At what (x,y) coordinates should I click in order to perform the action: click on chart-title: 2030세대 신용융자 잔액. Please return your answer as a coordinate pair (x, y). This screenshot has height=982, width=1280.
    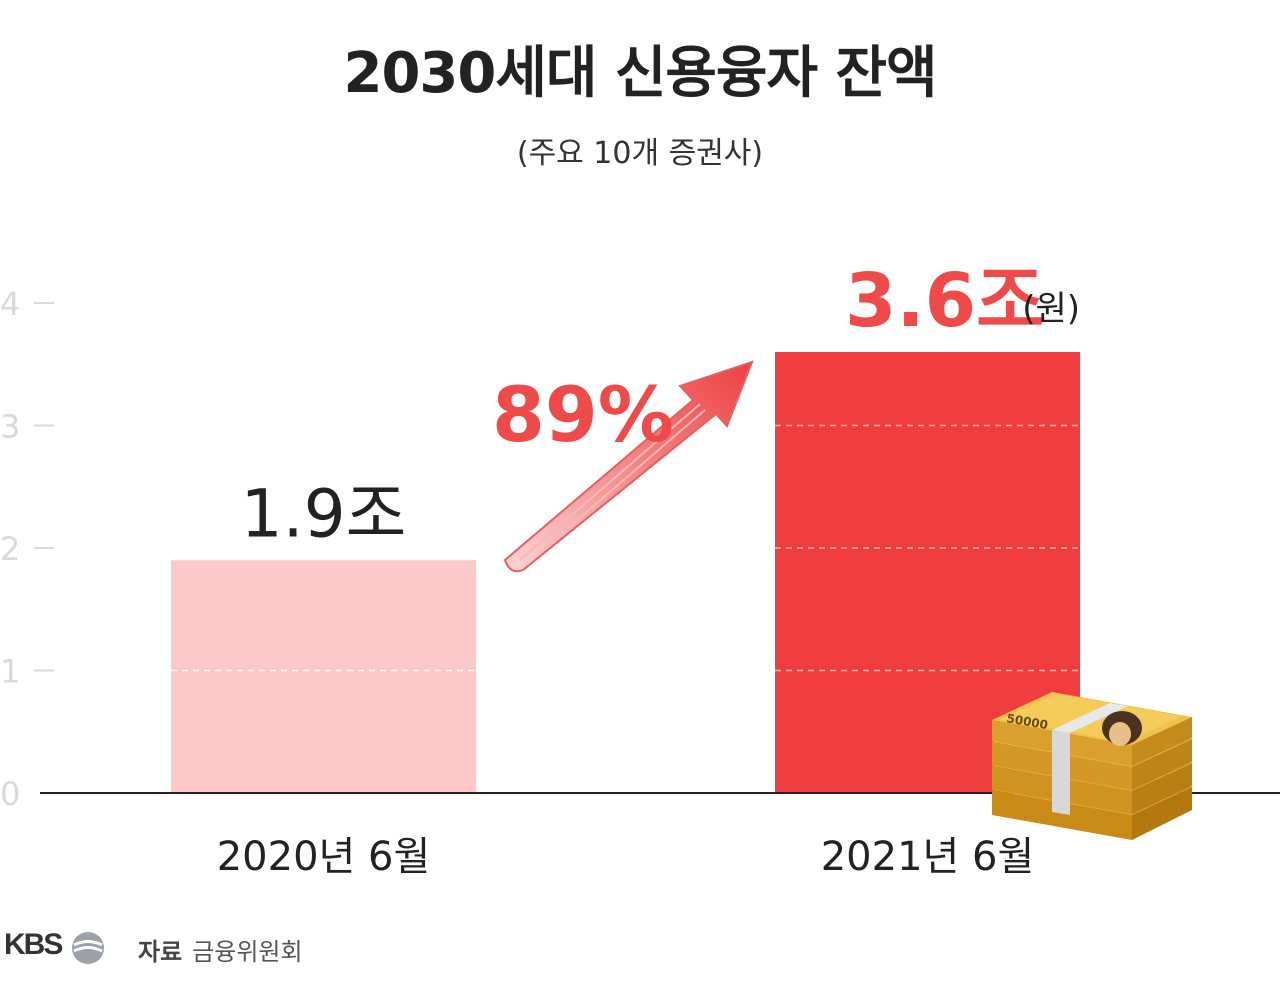
    Looking at the image, I should click on (640, 73).